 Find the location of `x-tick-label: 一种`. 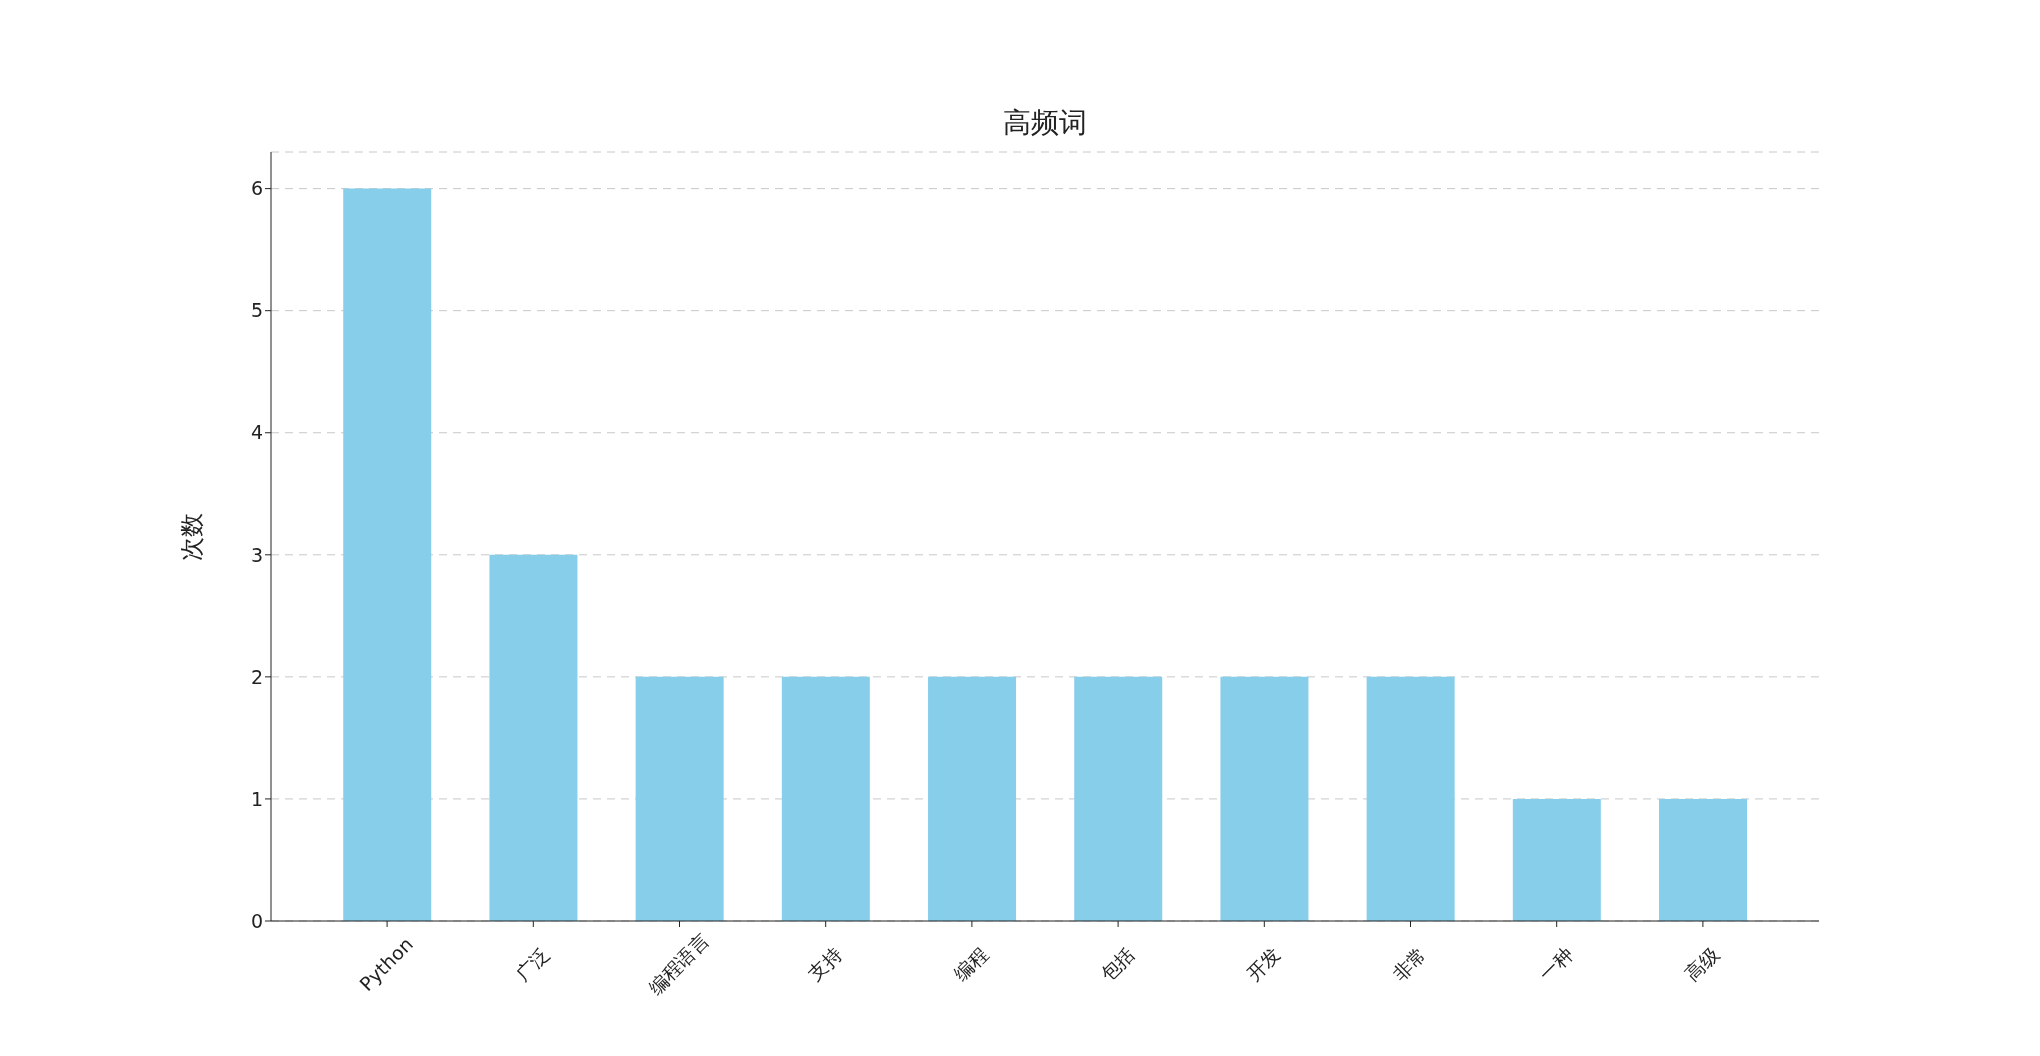

x-tick-label: 一种 is located at coordinates (1555, 964).